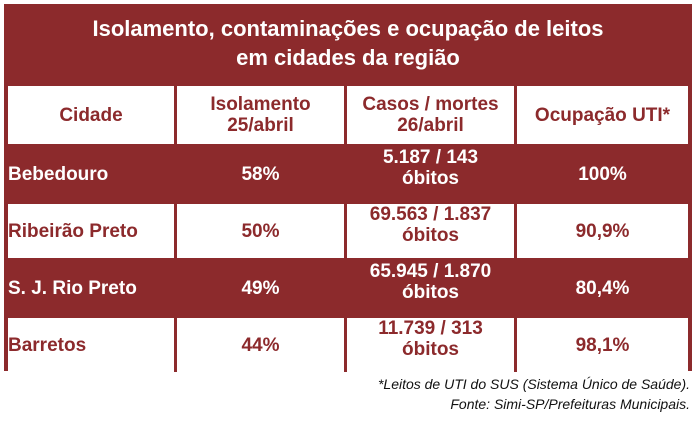  I want to click on city-cell: Barretos, so click(92, 345).